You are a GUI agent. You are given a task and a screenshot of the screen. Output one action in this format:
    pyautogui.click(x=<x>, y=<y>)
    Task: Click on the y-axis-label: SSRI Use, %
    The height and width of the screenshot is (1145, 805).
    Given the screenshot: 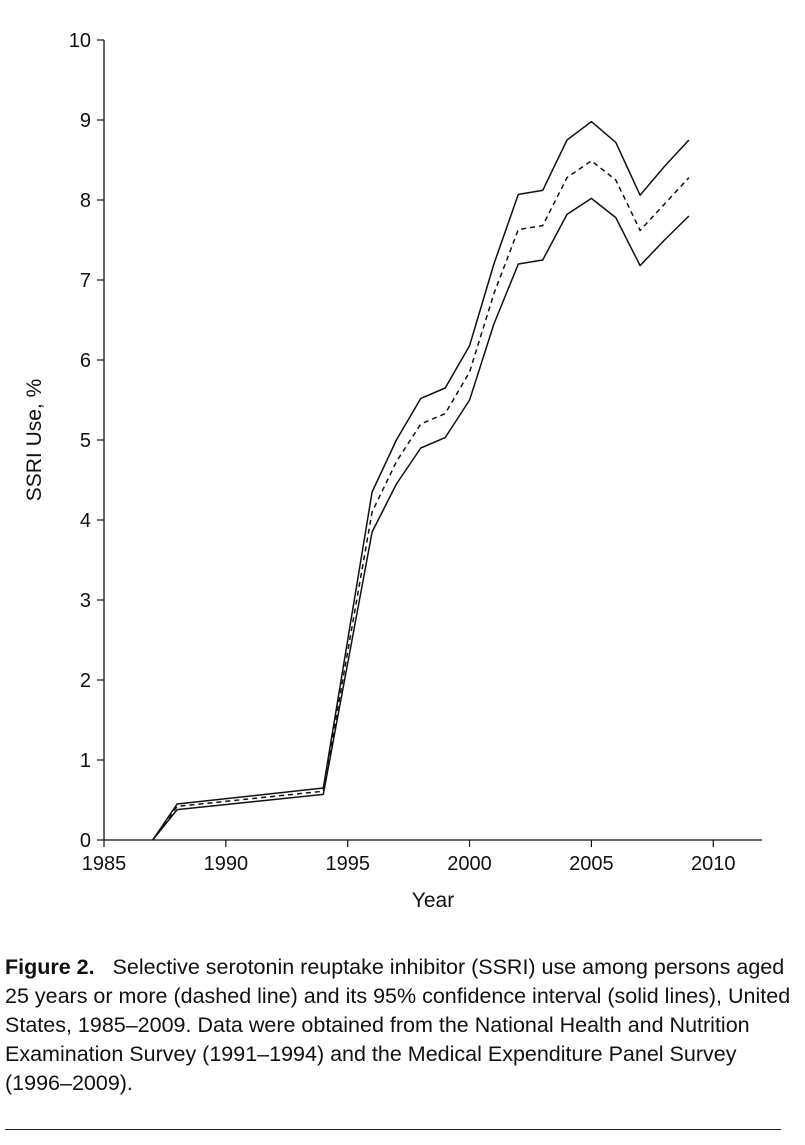 What is the action you would take?
    pyautogui.click(x=34, y=440)
    